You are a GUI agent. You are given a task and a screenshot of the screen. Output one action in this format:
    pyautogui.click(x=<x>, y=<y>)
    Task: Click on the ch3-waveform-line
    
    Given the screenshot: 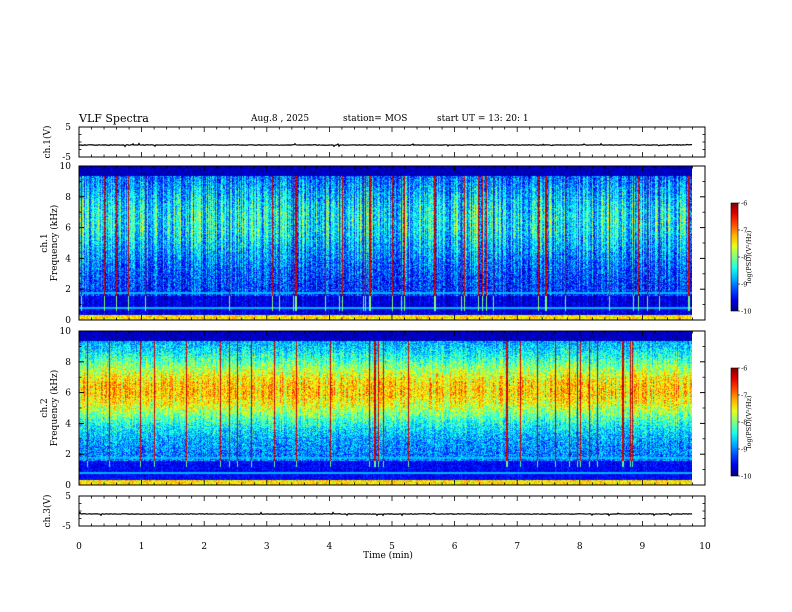 What is the action you would take?
    pyautogui.click(x=385, y=514)
    